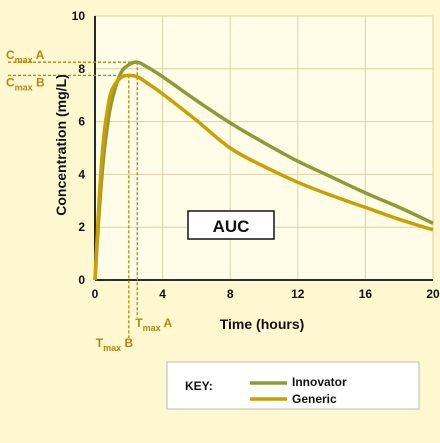  Describe the element at coordinates (199, 386) in the screenshot. I see `legend-title: KEY:` at that location.